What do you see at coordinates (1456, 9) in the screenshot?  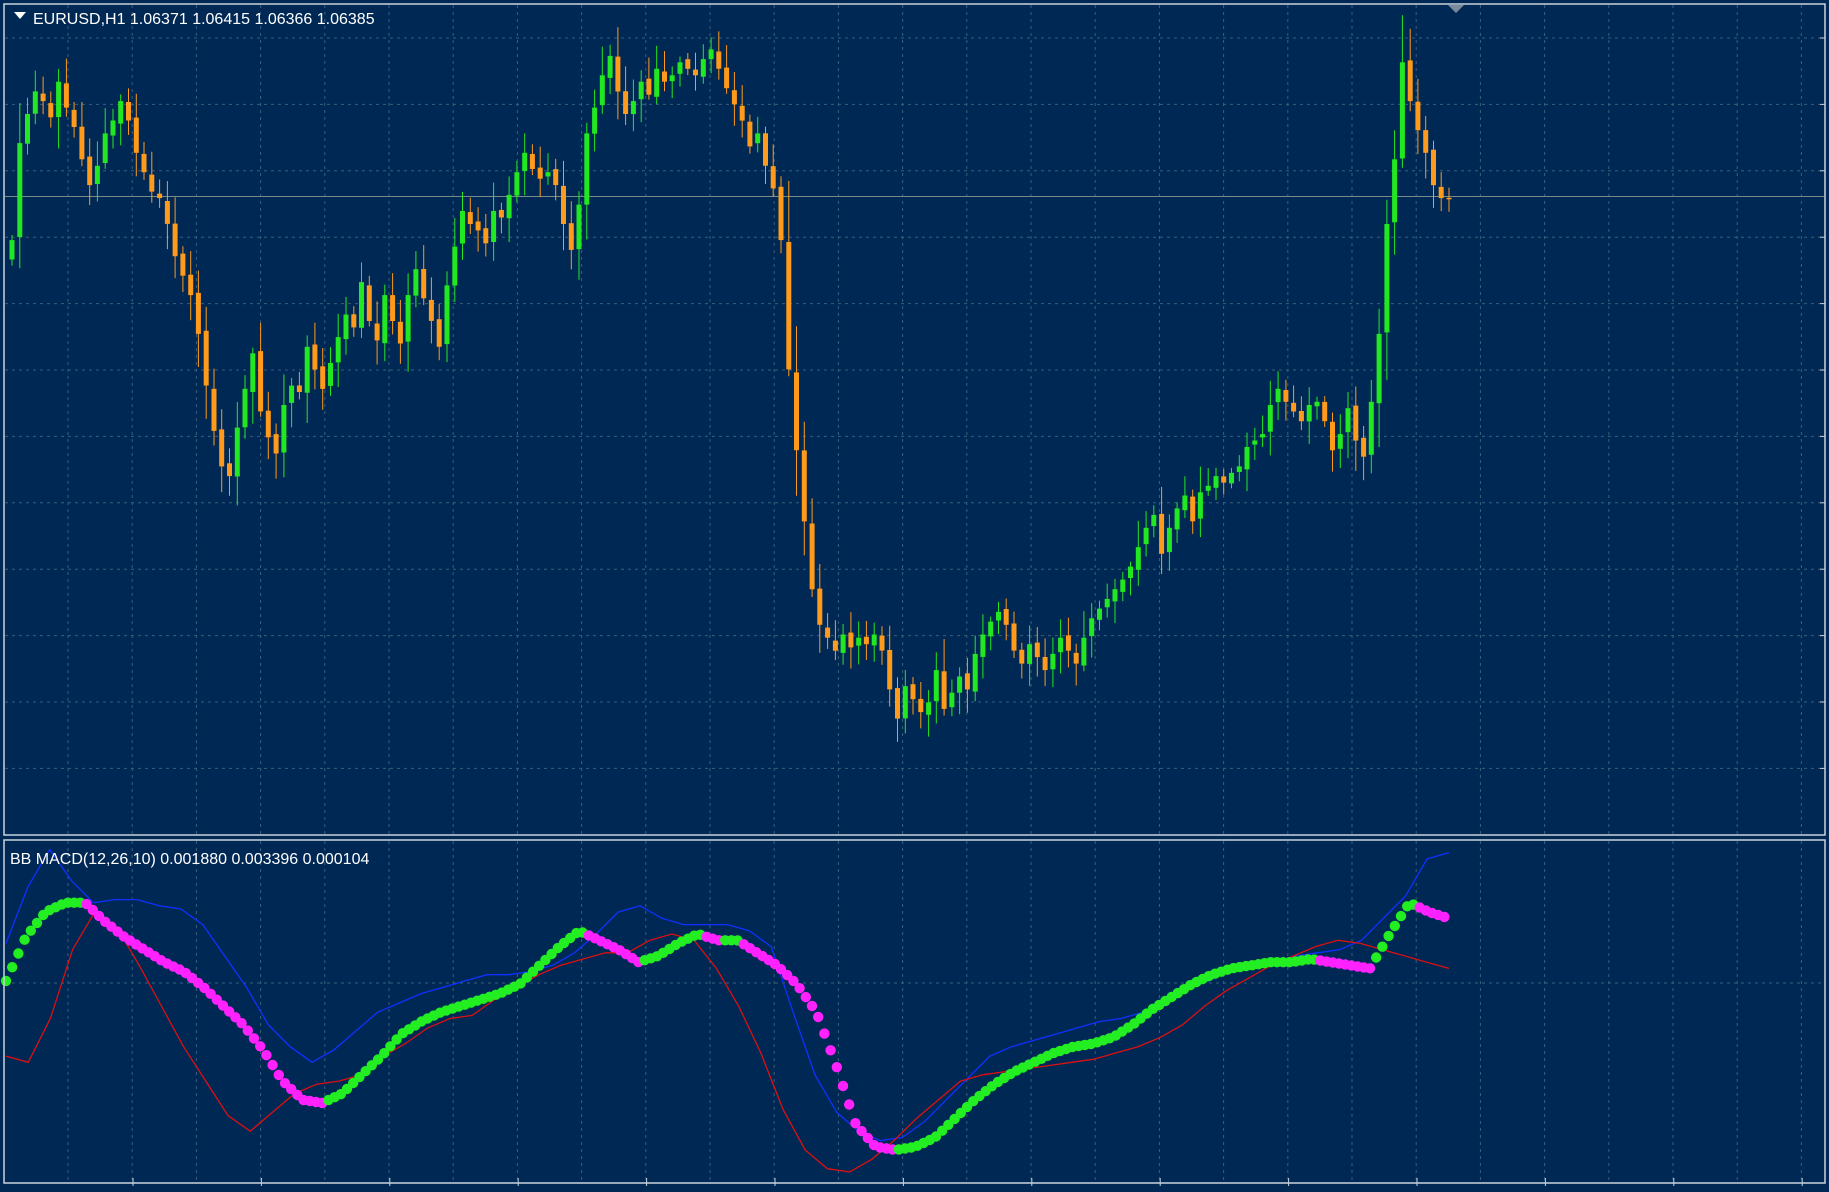 I see `chart-shift-marker-icon` at bounding box center [1456, 9].